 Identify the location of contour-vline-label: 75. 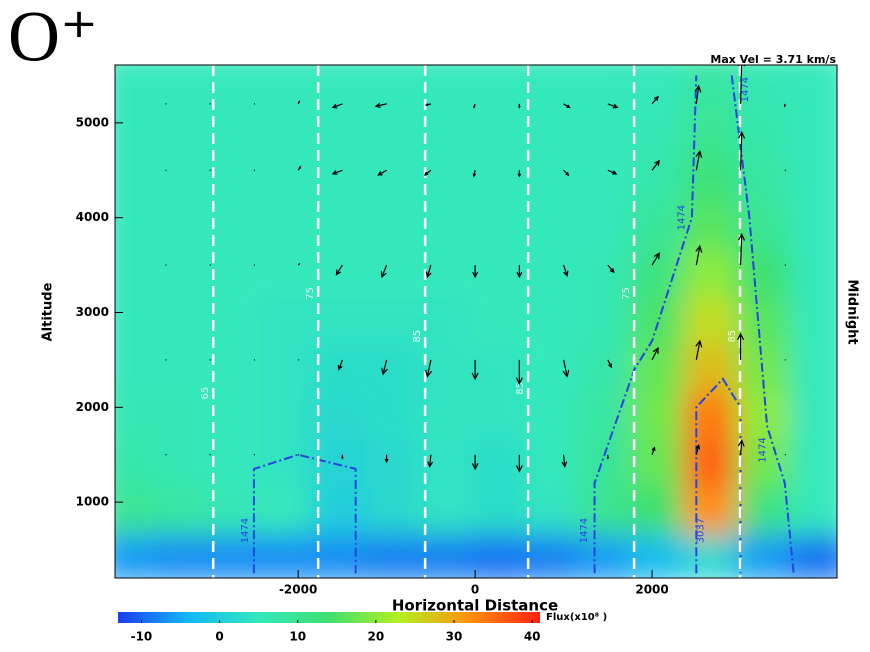
(310, 293).